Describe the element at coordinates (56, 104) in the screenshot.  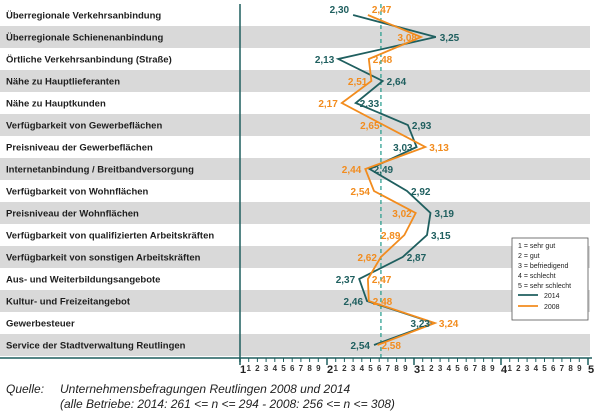
I see `category-label: Nähe zu Hauptkunden` at that location.